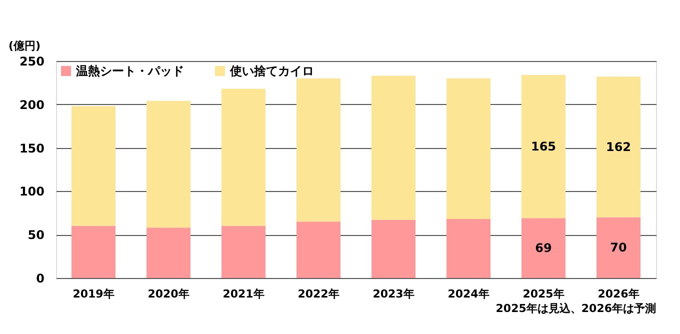 The height and width of the screenshot is (334, 680). Describe the element at coordinates (619, 294) in the screenshot. I see `x-tick-label: 2026年` at that location.